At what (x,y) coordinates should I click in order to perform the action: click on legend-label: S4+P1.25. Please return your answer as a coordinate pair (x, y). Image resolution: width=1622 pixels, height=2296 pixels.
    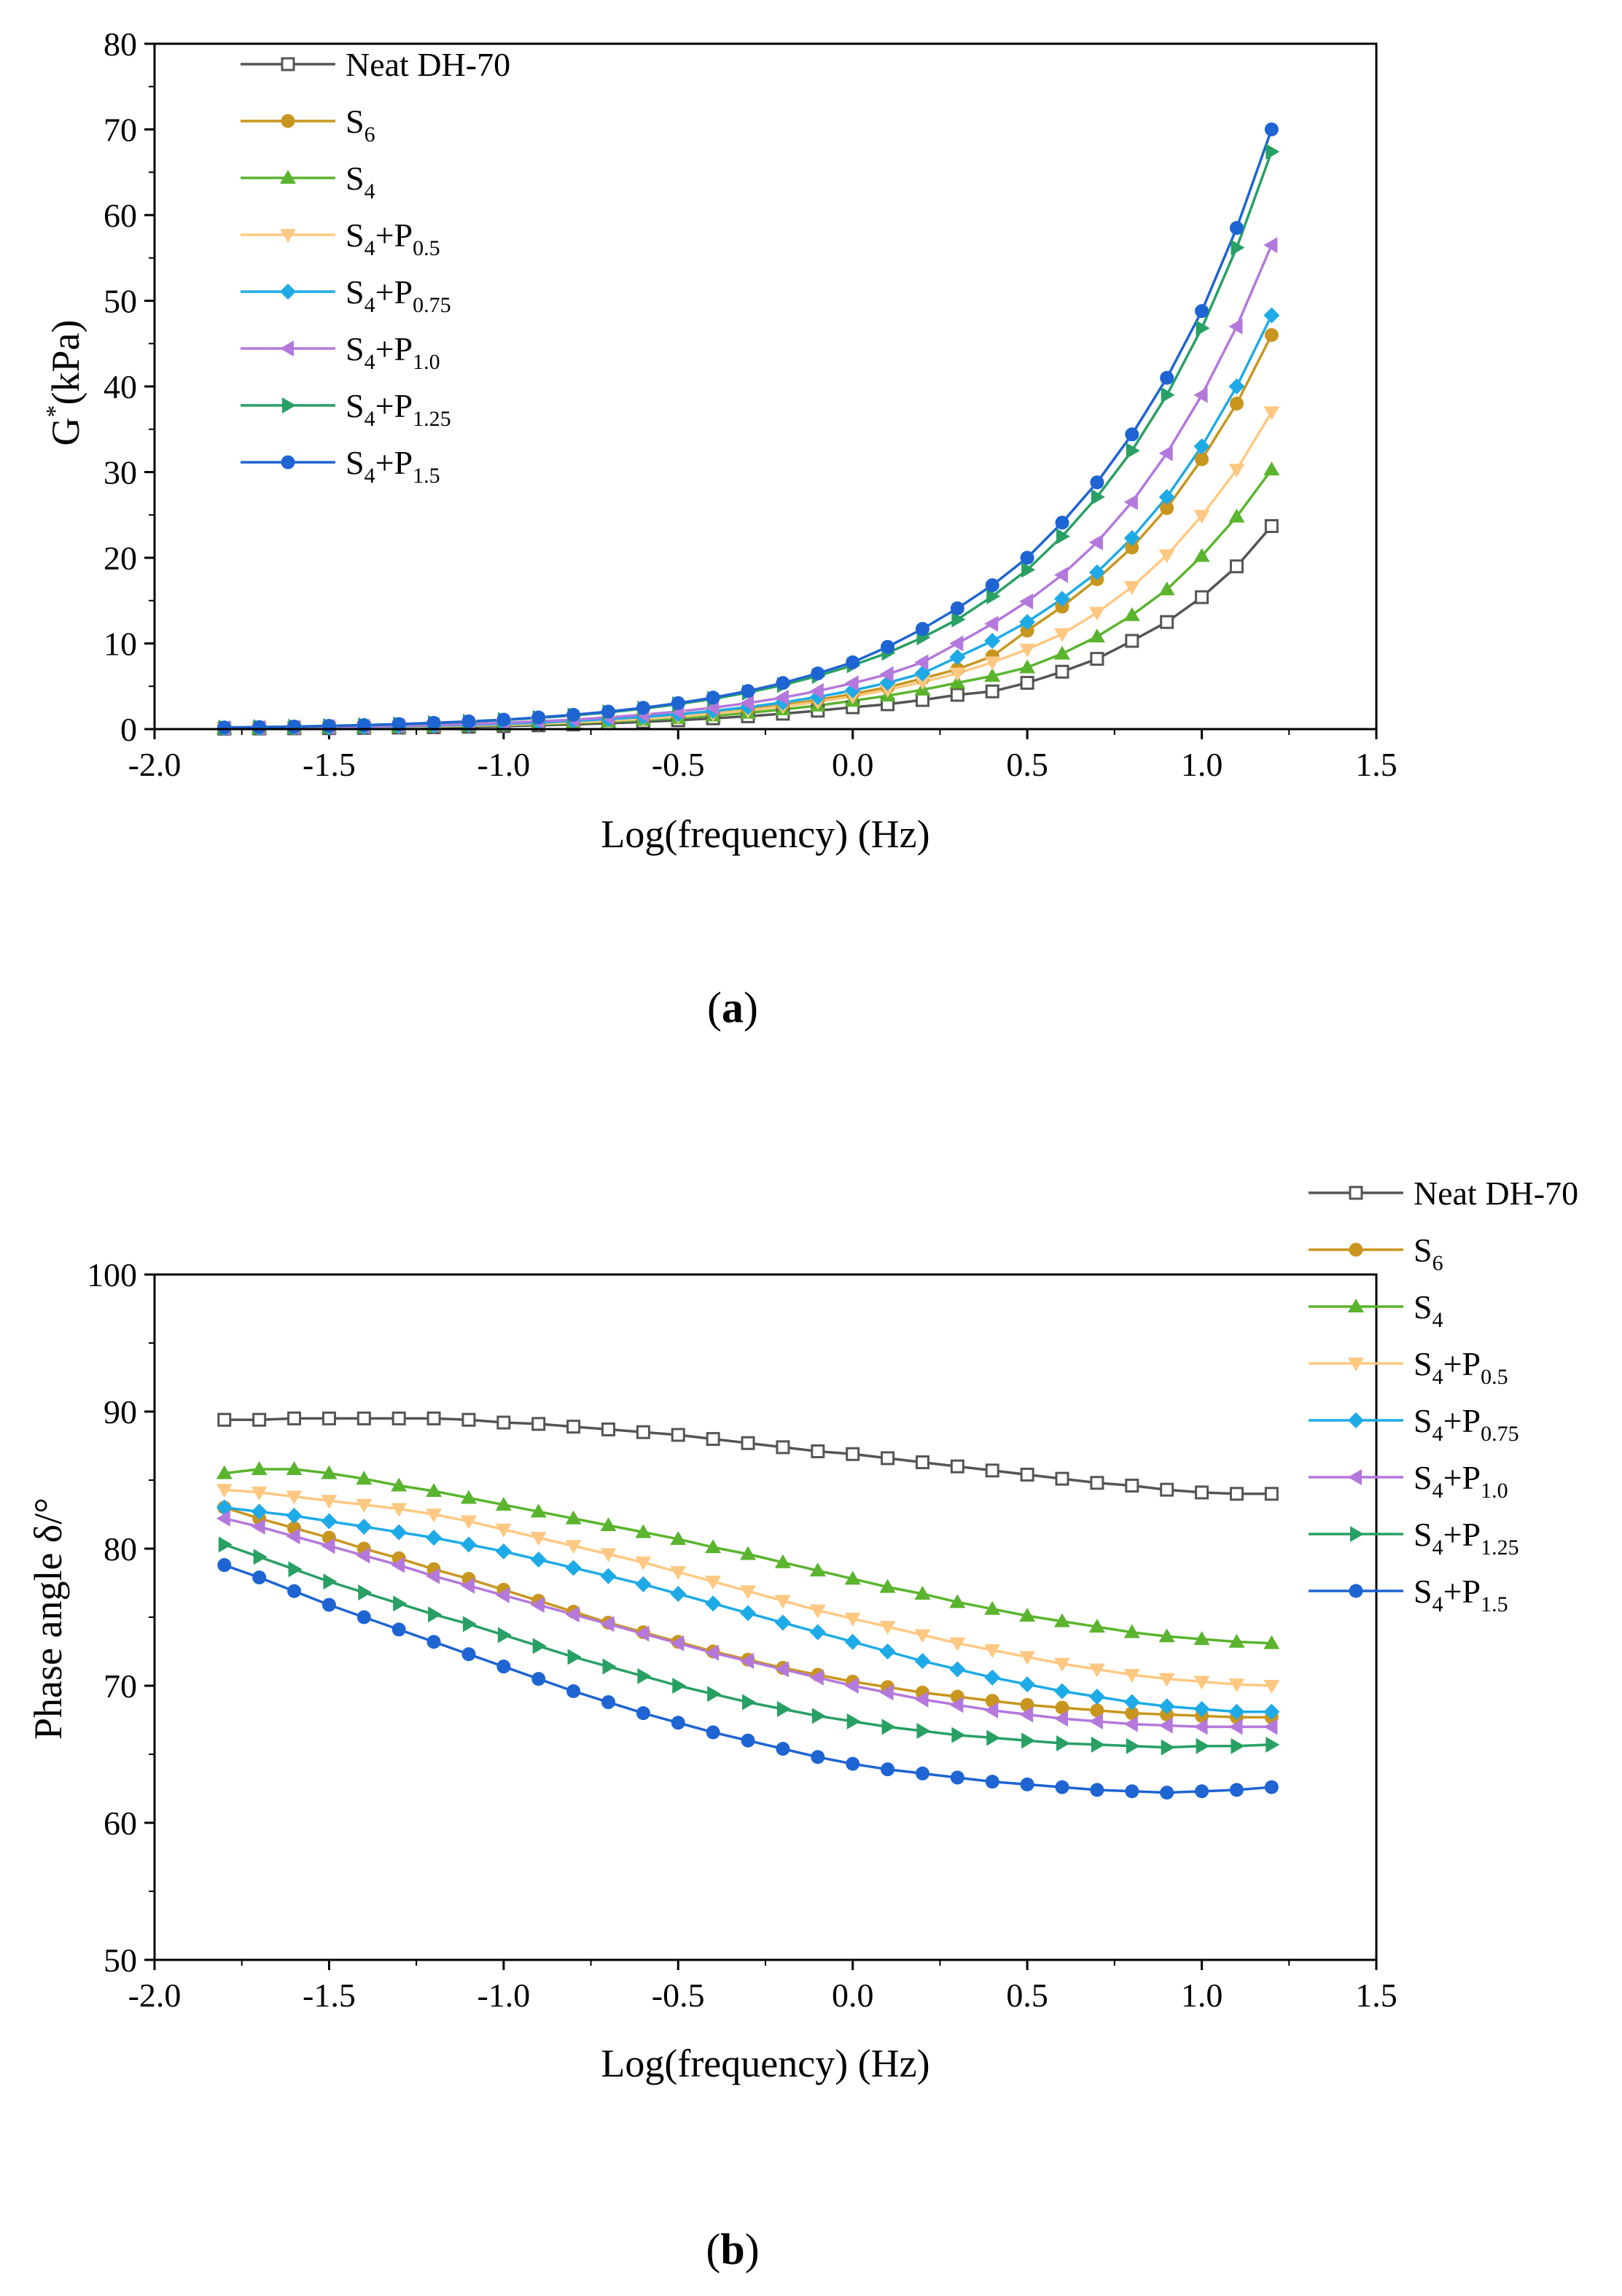
    Looking at the image, I should click on (1466, 1538).